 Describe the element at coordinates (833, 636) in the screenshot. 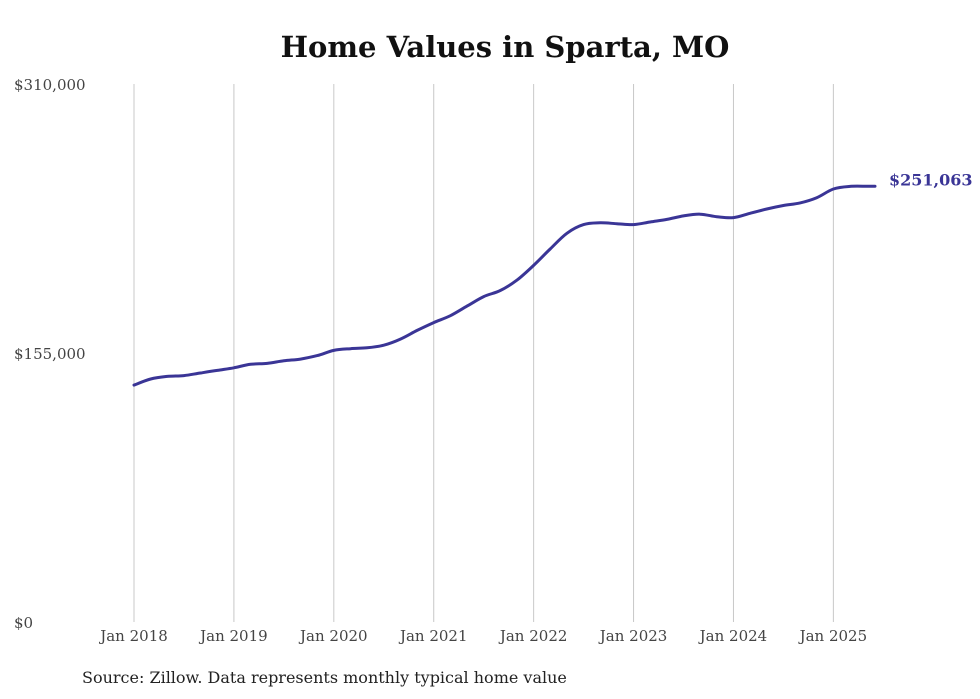

I see `x-tick-label: Jan 2025` at that location.